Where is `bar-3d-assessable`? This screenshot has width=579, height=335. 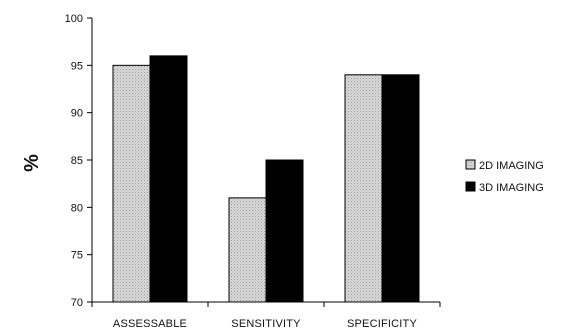
bar-3d-assessable is located at coordinates (168, 179).